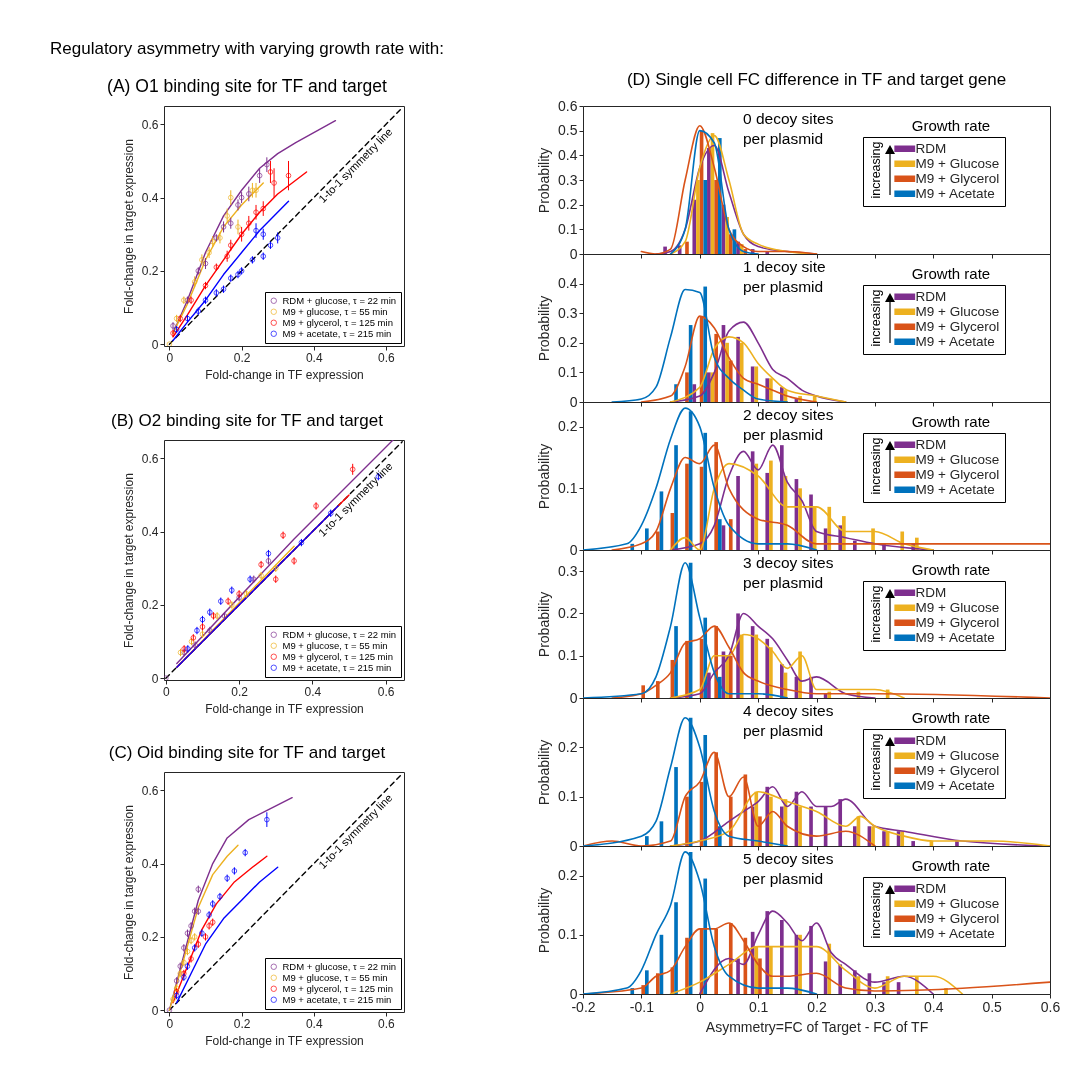 This screenshot has height=1078, width=1078. Describe the element at coordinates (875, 1006) in the screenshot. I see `x-tick-label: 0.3` at that location.